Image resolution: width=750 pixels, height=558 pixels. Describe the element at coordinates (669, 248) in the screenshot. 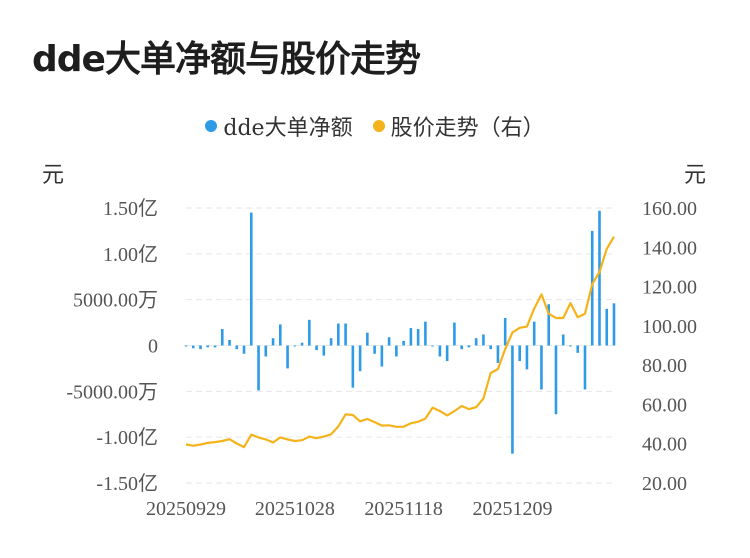

I see `right-tick-label: 140.00` at that location.